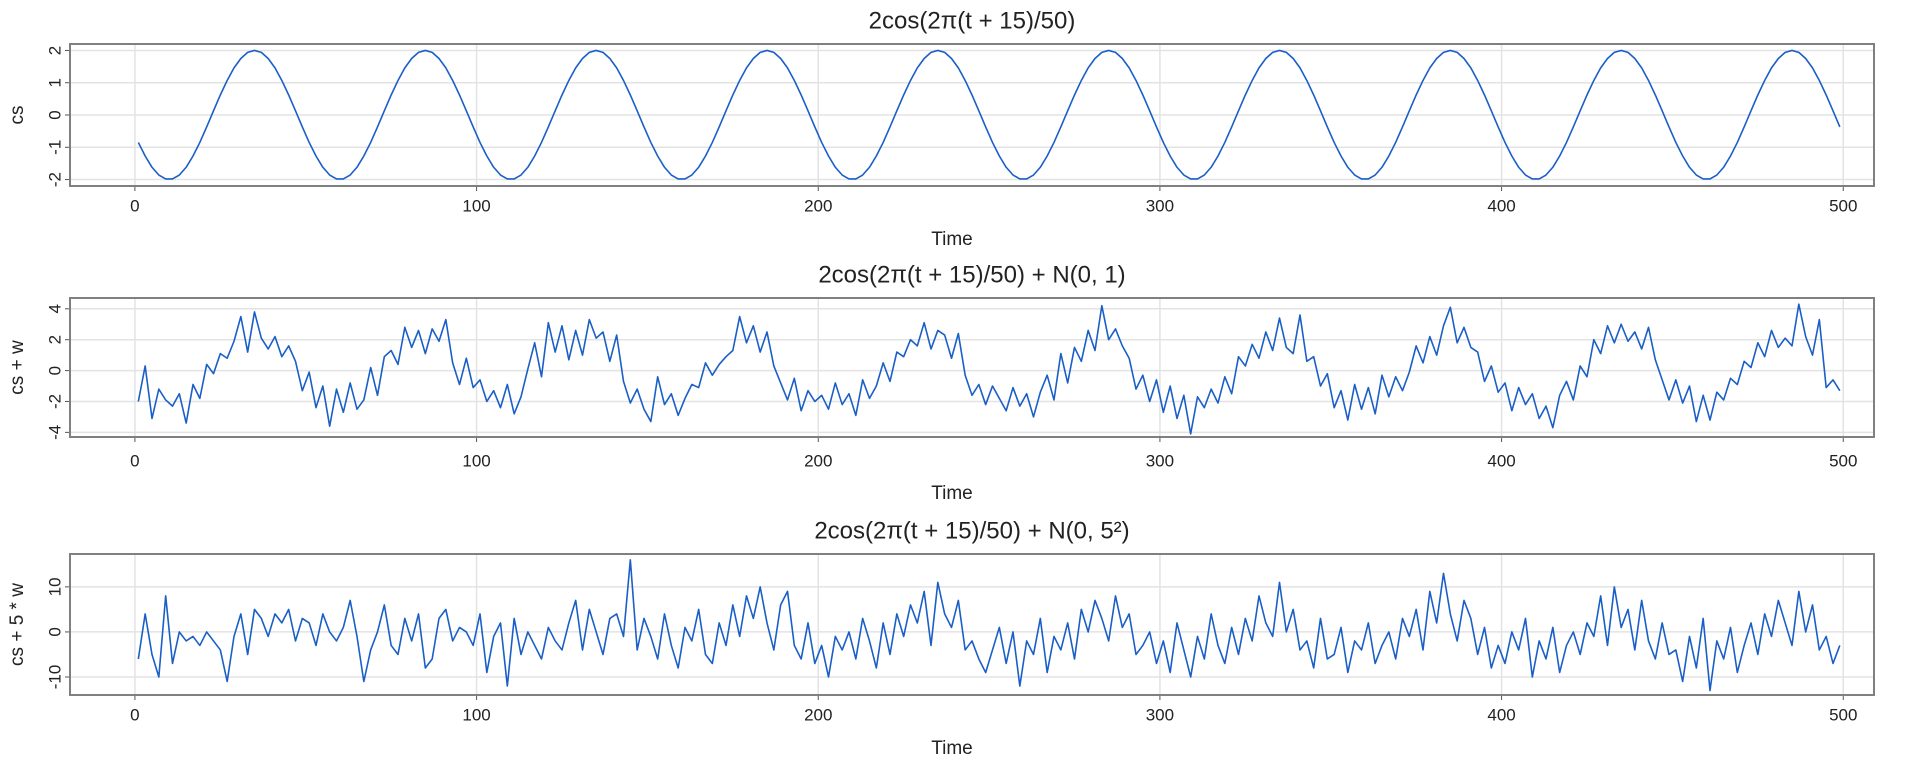 The width and height of the screenshot is (1920, 768). Describe the element at coordinates (971, 274) in the screenshot. I see `chart-title: 2cos(2π(t + 15)/50) + N(0, 1)` at that location.